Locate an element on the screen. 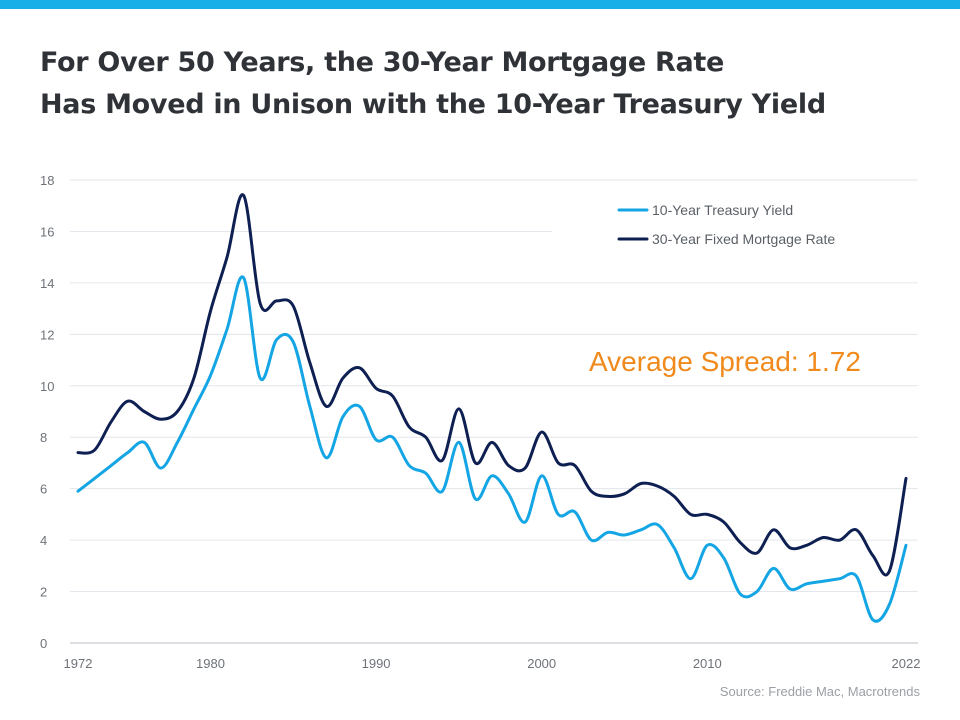 This screenshot has height=720, width=960. y-tick-label-0: 0 is located at coordinates (43, 643).